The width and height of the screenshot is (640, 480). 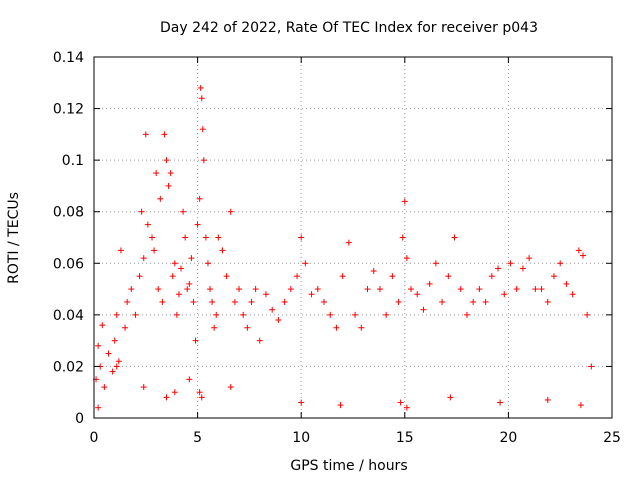 What do you see at coordinates (73, 161) in the screenshot?
I see `y-tick-label: 0.1` at bounding box center [73, 161].